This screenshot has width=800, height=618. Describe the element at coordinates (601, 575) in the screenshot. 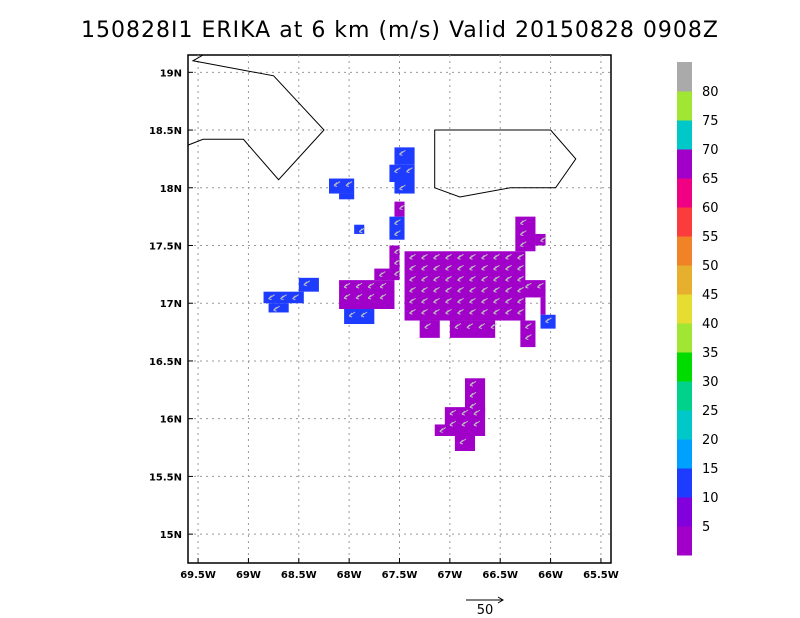

I see `lon-tick-label-8: 65.5W` at that location.